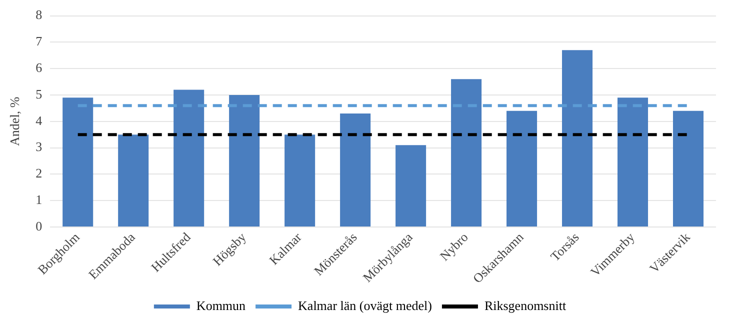 The height and width of the screenshot is (327, 736). I want to click on y-tick-label: 5, so click(39, 94).